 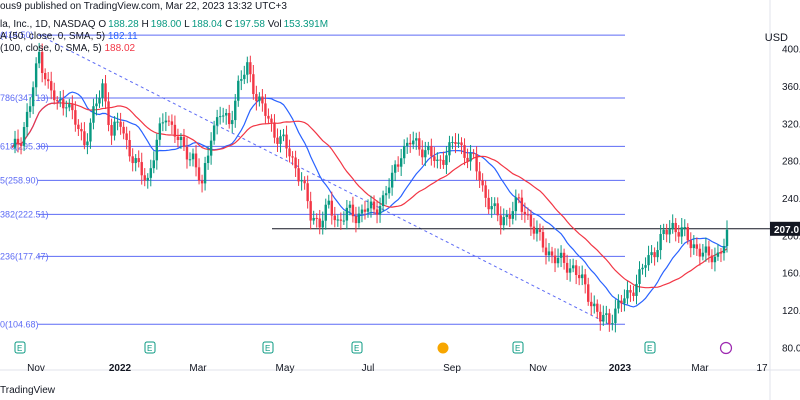 I want to click on y-tick-label: 80.00, so click(x=791, y=348).